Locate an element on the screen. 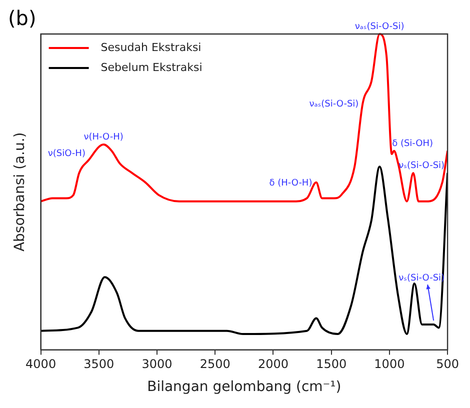 The width and height of the screenshot is (470, 408). chart-title: (b) is located at coordinates (22, 18).